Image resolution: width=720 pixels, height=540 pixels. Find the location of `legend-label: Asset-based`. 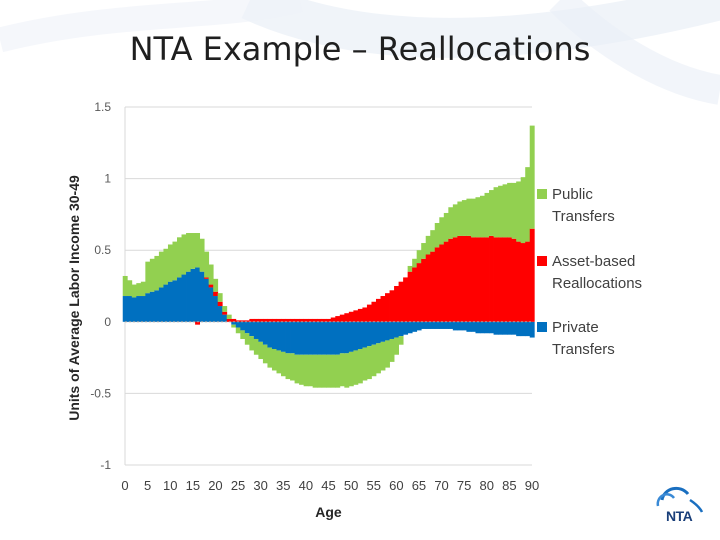

legend-label: Asset-based is located at coordinates (593, 261).